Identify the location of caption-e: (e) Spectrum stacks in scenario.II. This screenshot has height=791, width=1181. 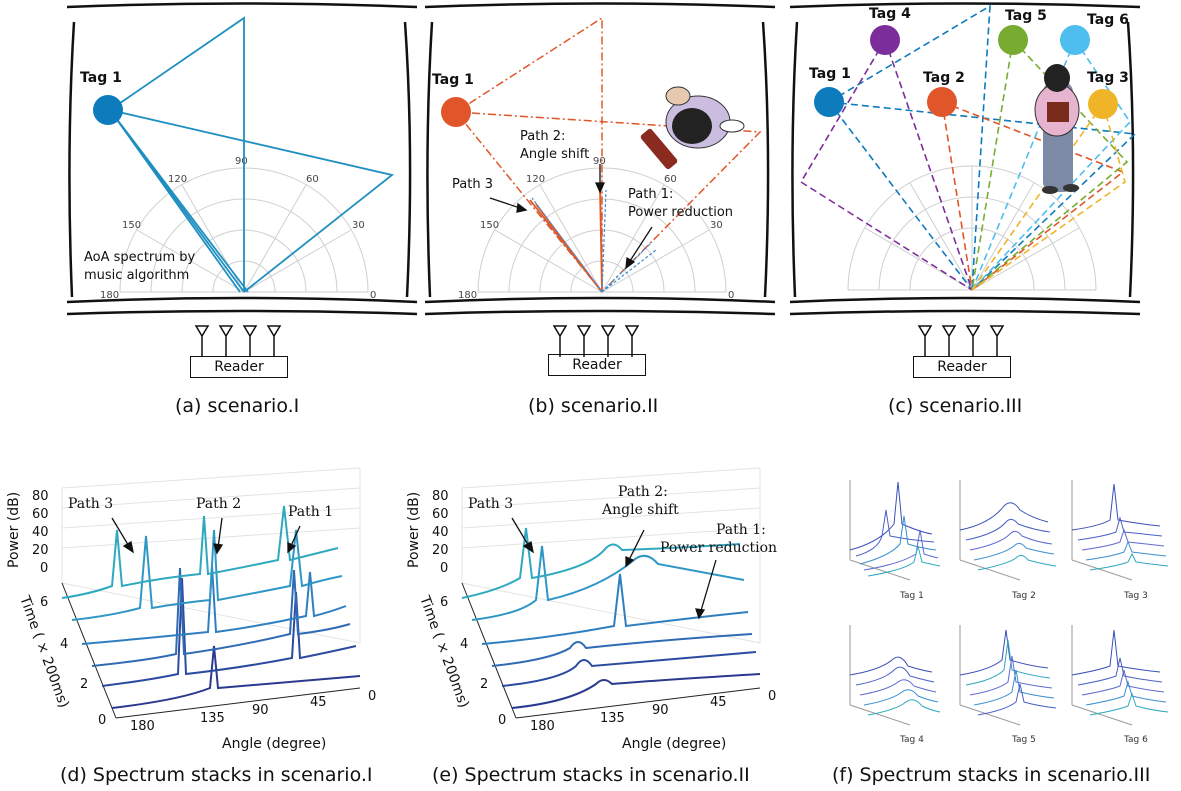
(591, 775).